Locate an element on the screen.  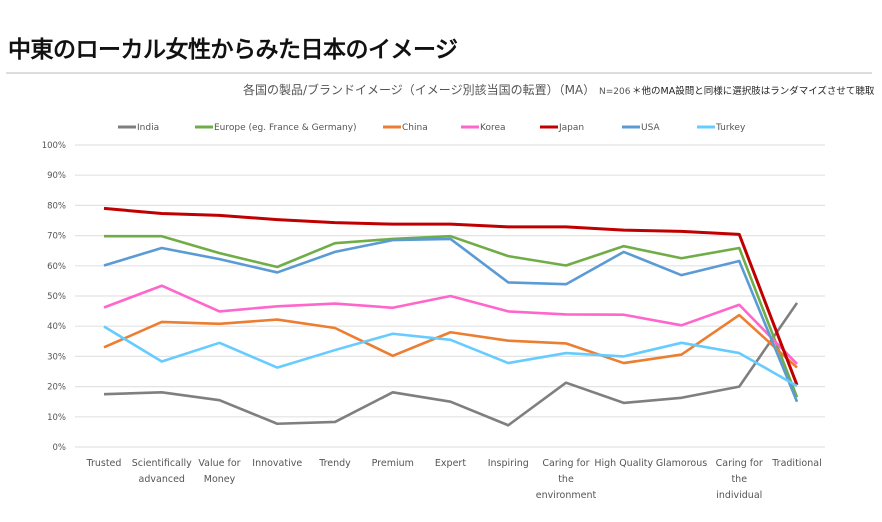
series-line-korea is located at coordinates (450, 324).